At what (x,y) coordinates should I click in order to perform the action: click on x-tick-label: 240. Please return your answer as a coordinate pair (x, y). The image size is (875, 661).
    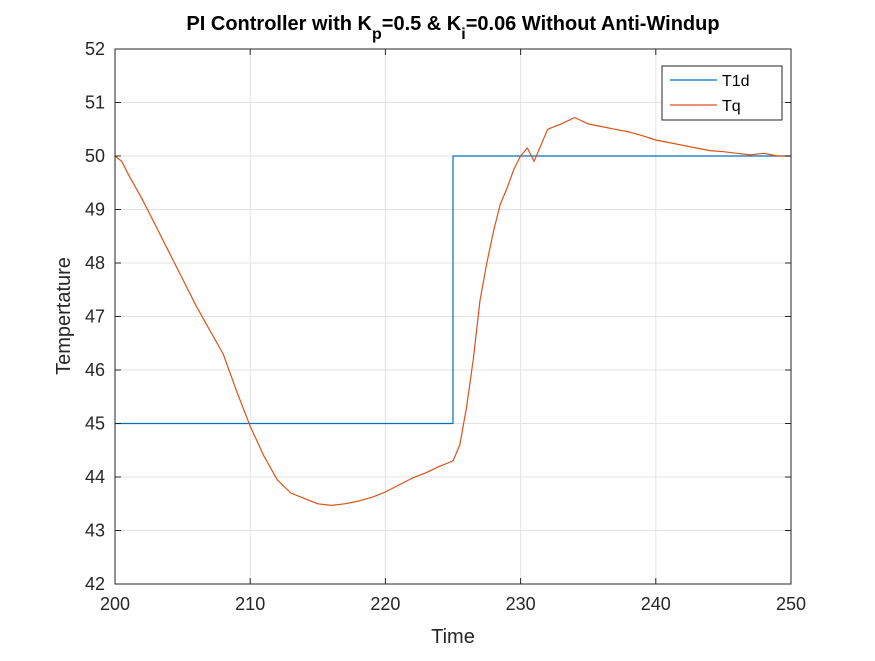
    Looking at the image, I should click on (656, 604).